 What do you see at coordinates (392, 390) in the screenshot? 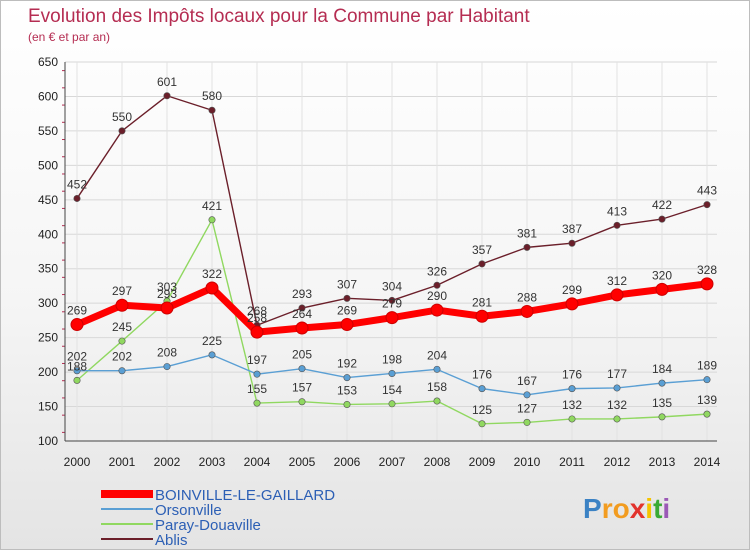
I see `data-label-paray-douaville: 154` at bounding box center [392, 390].